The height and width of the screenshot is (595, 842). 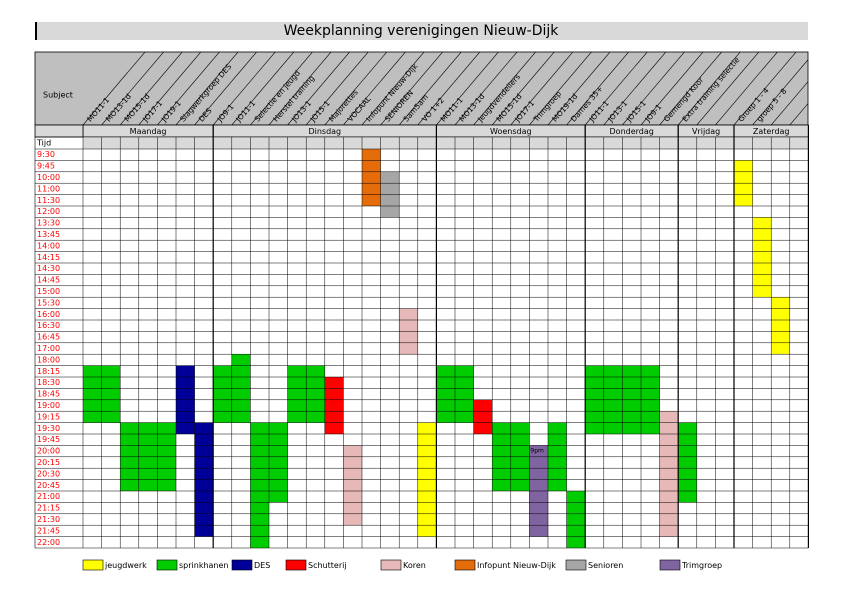 What do you see at coordinates (48, 234) in the screenshot?
I see `time-label: 13:45` at bounding box center [48, 234].